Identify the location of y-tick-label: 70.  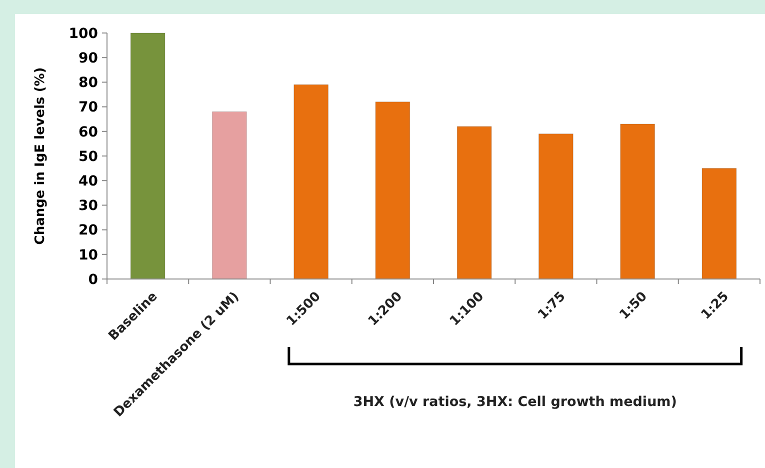
(88, 108).